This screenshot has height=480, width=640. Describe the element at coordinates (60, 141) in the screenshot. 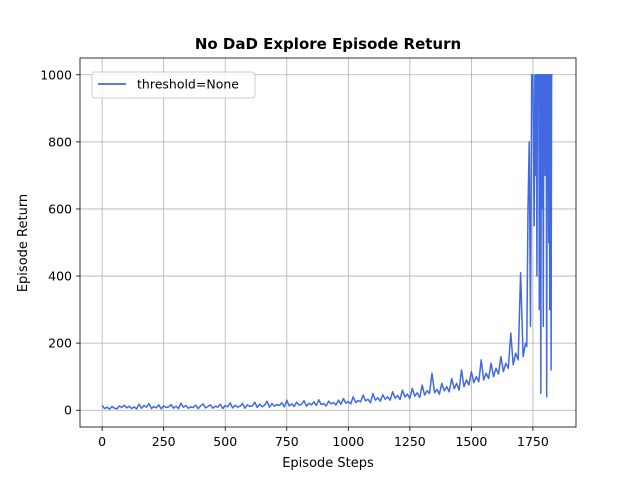

I see `y-tick-label: 800` at that location.